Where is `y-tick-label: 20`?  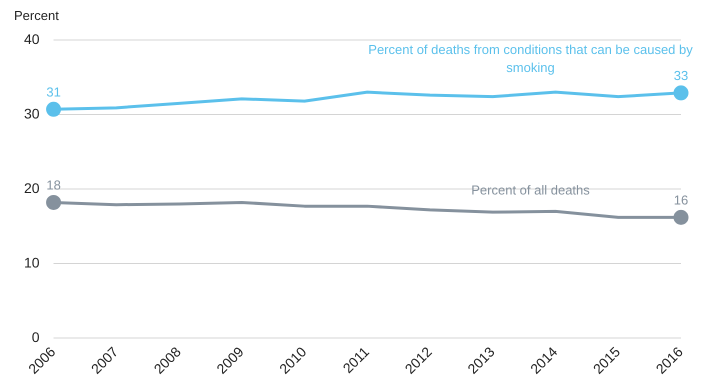 y-tick-label: 20 is located at coordinates (32, 188).